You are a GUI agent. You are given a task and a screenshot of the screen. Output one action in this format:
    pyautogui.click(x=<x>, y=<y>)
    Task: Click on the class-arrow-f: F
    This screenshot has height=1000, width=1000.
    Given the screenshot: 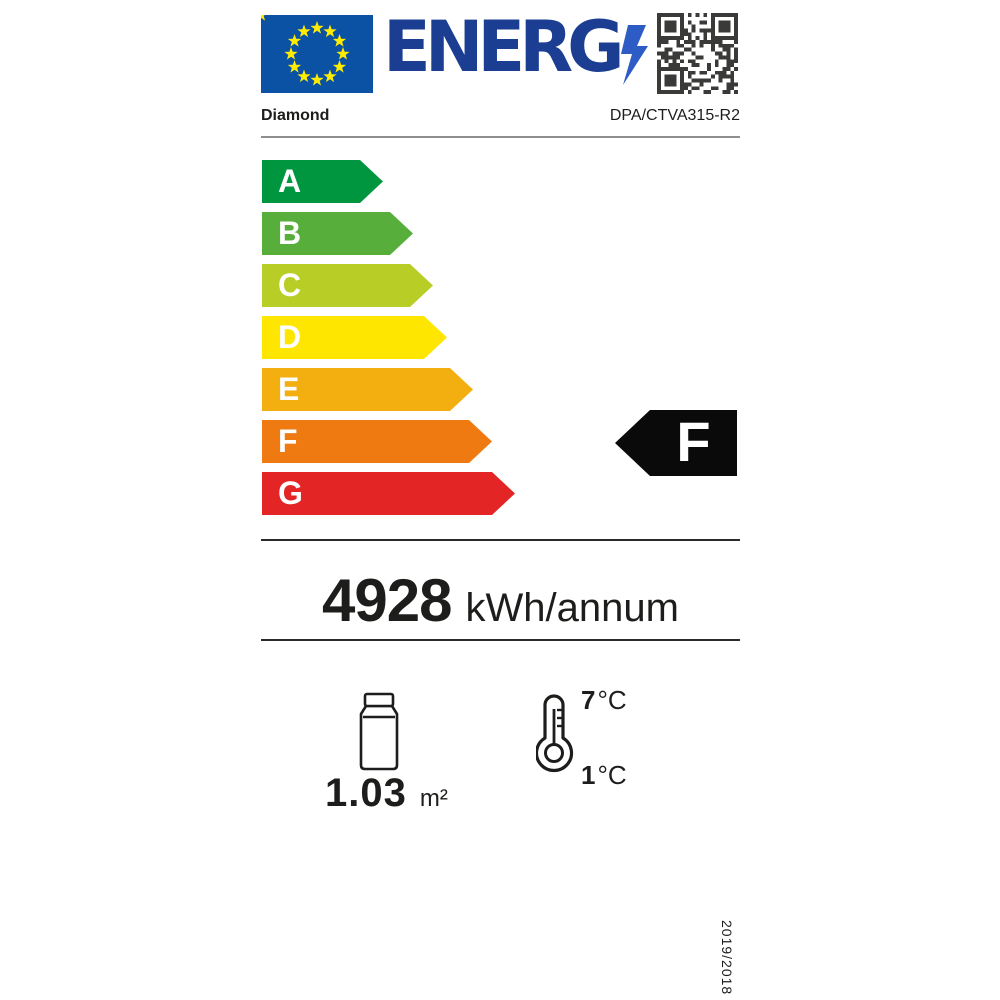 What is the action you would take?
    pyautogui.click(x=377, y=441)
    